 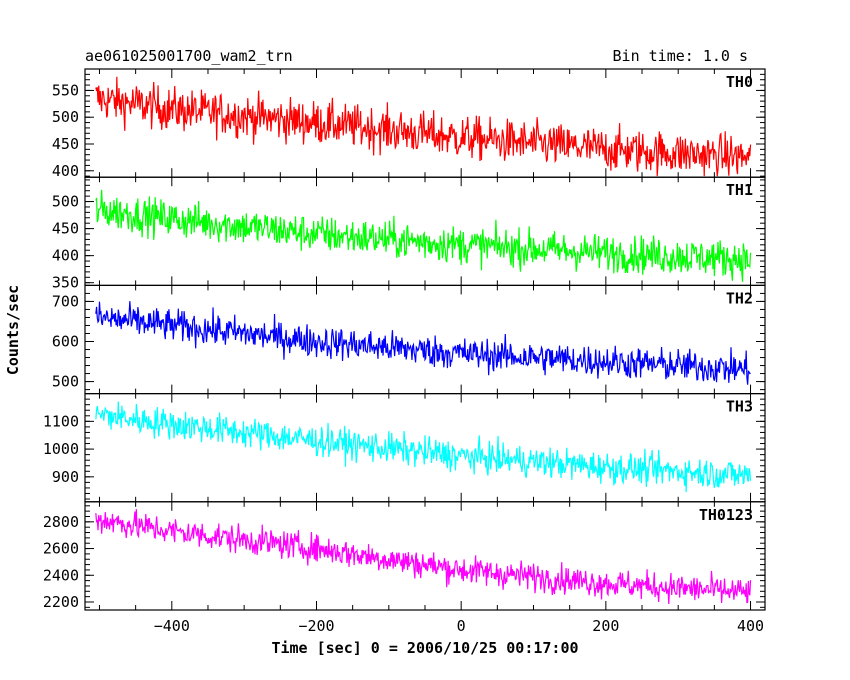 I want to click on panel-label-th3: TH3, so click(x=739, y=407).